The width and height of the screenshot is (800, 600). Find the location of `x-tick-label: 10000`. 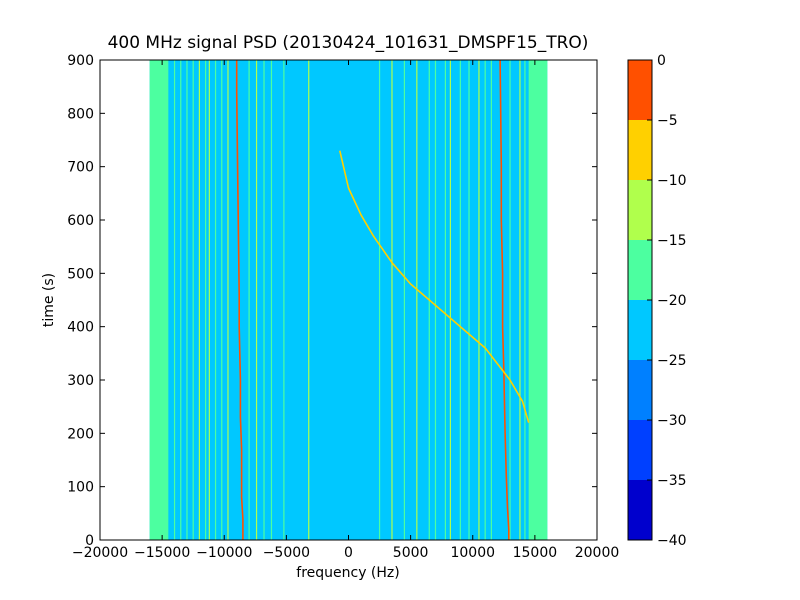

x-tick-label: 10000 is located at coordinates (472, 553).